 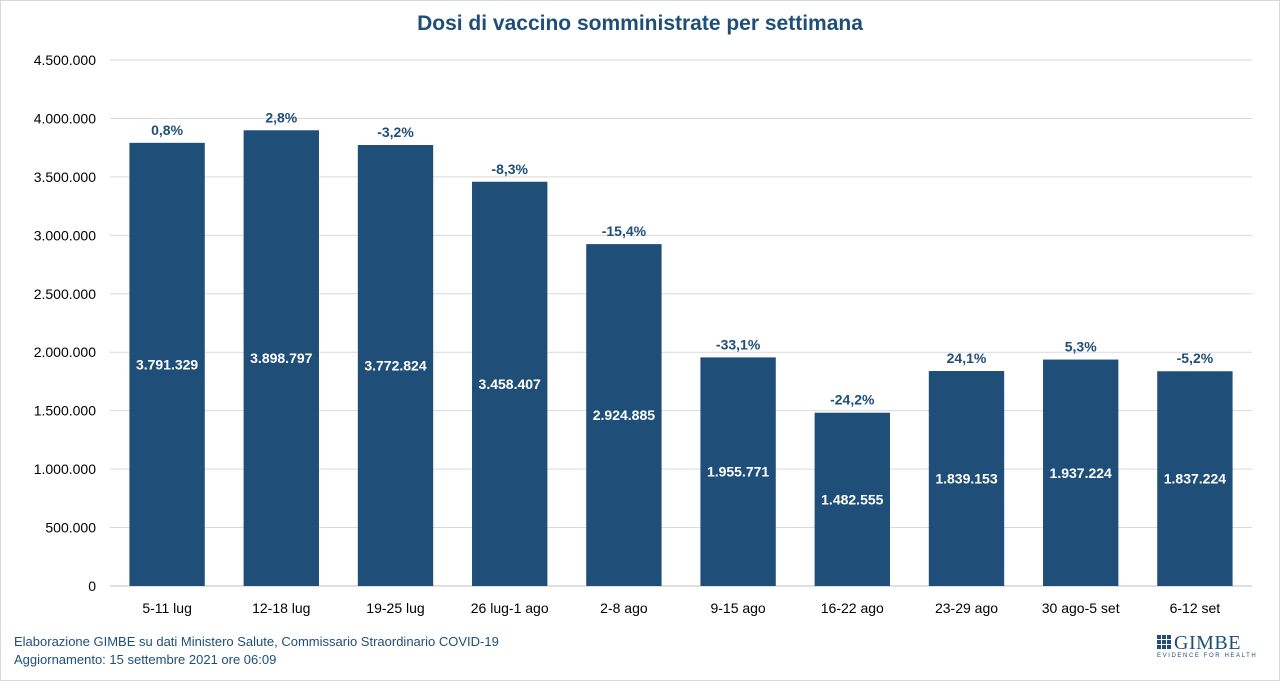 What do you see at coordinates (624, 608) in the screenshot?
I see `x-tick-label: 2-8 ago` at bounding box center [624, 608].